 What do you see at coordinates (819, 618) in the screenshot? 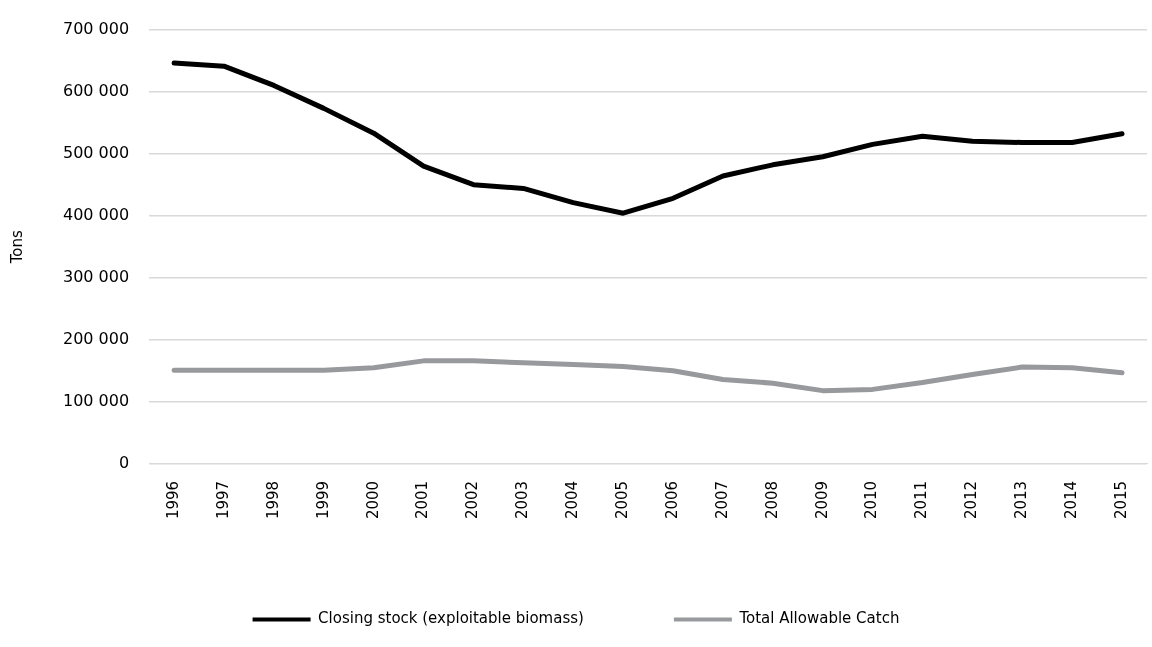
I see `legend-label: Total Allowable Catch` at bounding box center [819, 618].